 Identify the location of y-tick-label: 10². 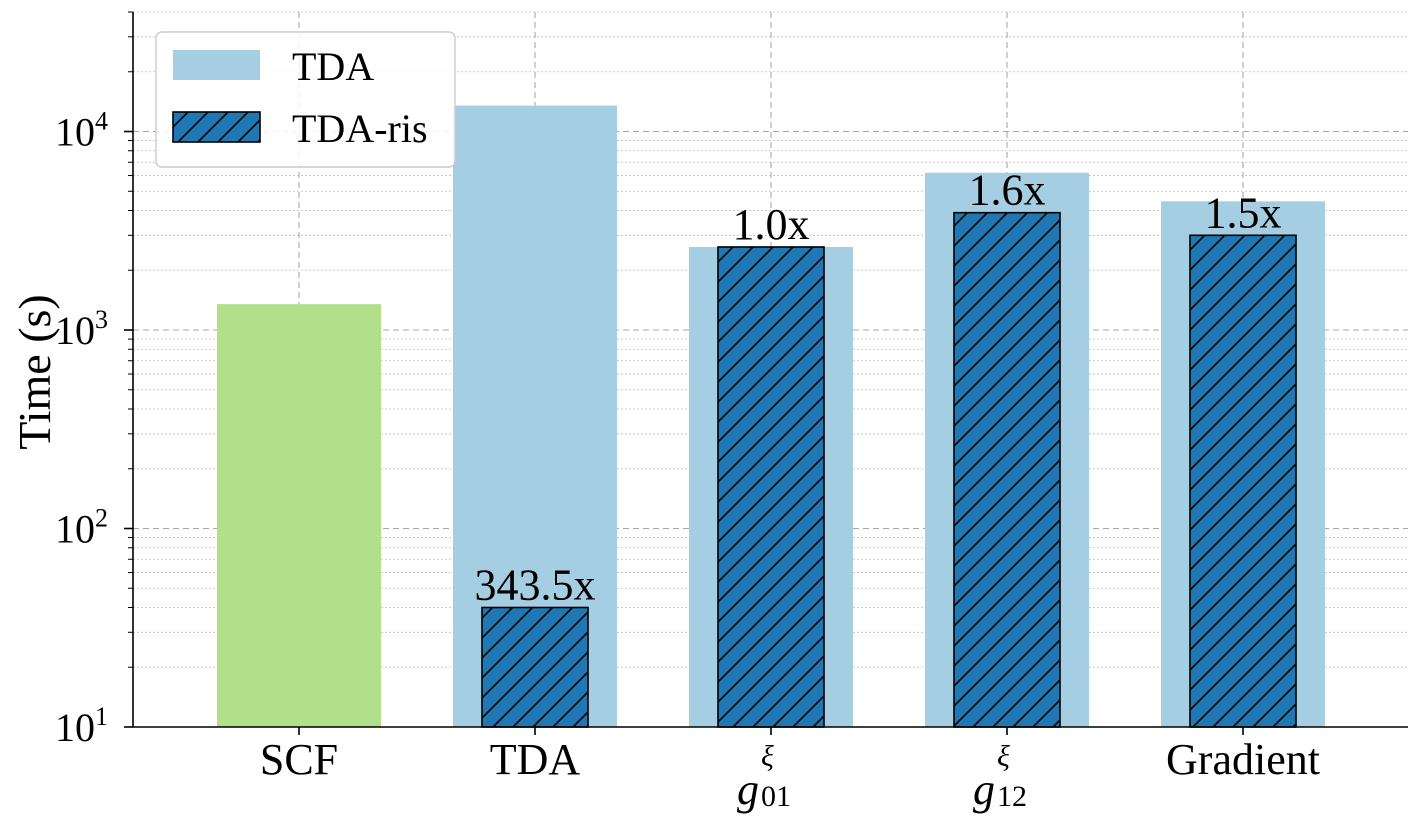
(81, 528).